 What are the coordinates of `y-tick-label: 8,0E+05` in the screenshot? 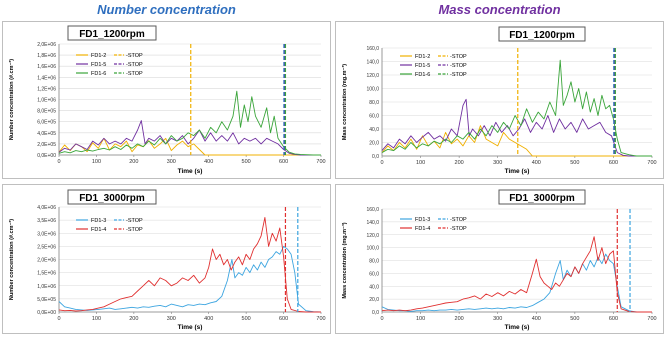 It's located at (46, 112).